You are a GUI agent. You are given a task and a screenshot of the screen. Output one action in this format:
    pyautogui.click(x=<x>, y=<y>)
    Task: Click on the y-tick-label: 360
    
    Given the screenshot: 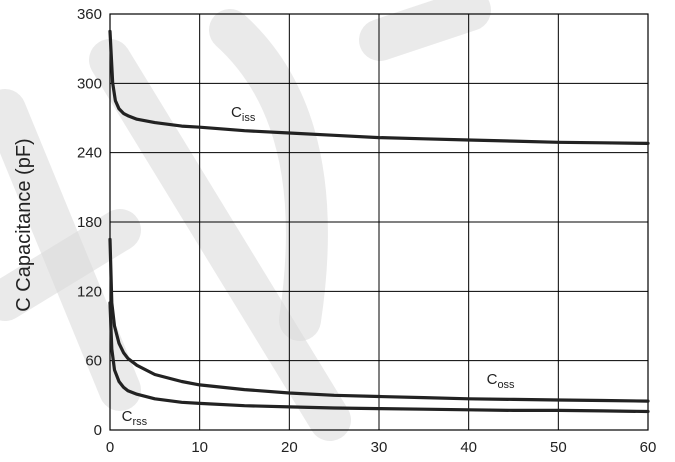 What is the action you would take?
    pyautogui.click(x=89, y=14)
    